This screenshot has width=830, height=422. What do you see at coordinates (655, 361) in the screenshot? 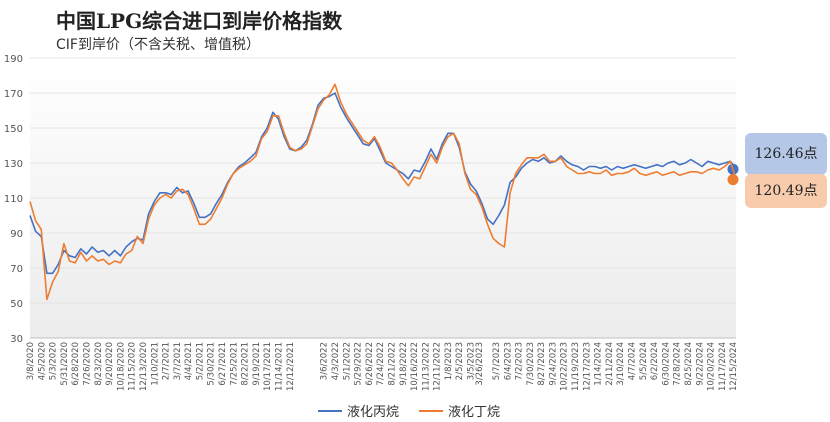
I see `x-tick-label: 6/2/2024` at bounding box center [655, 361].